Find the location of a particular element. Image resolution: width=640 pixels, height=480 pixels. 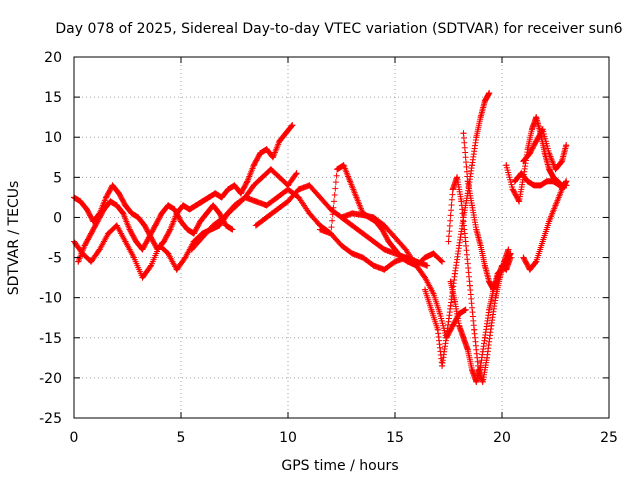

x-tick-label: 25 is located at coordinates (609, 438).